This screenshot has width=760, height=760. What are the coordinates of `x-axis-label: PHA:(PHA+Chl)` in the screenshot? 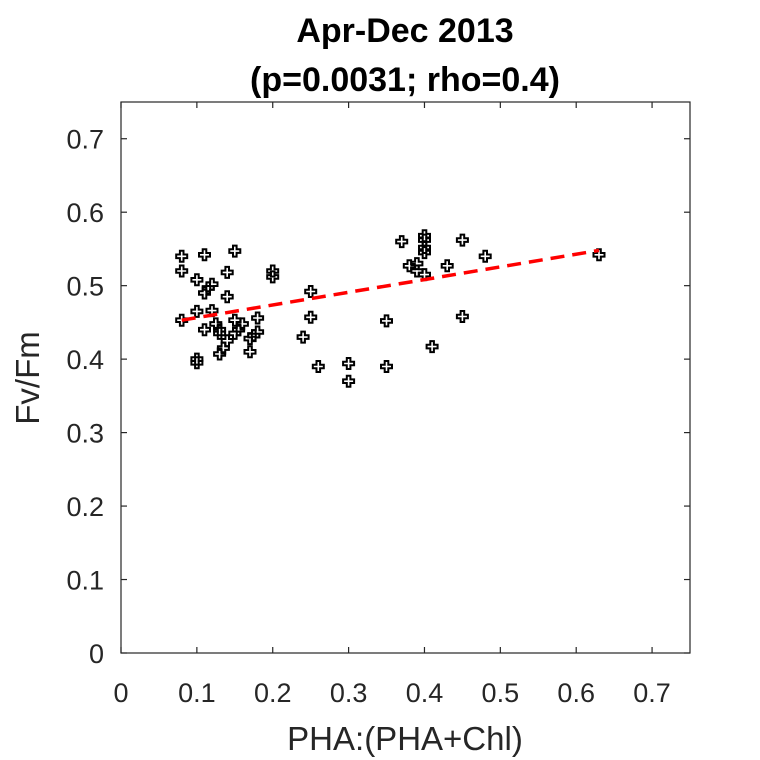 It's located at (405, 738).